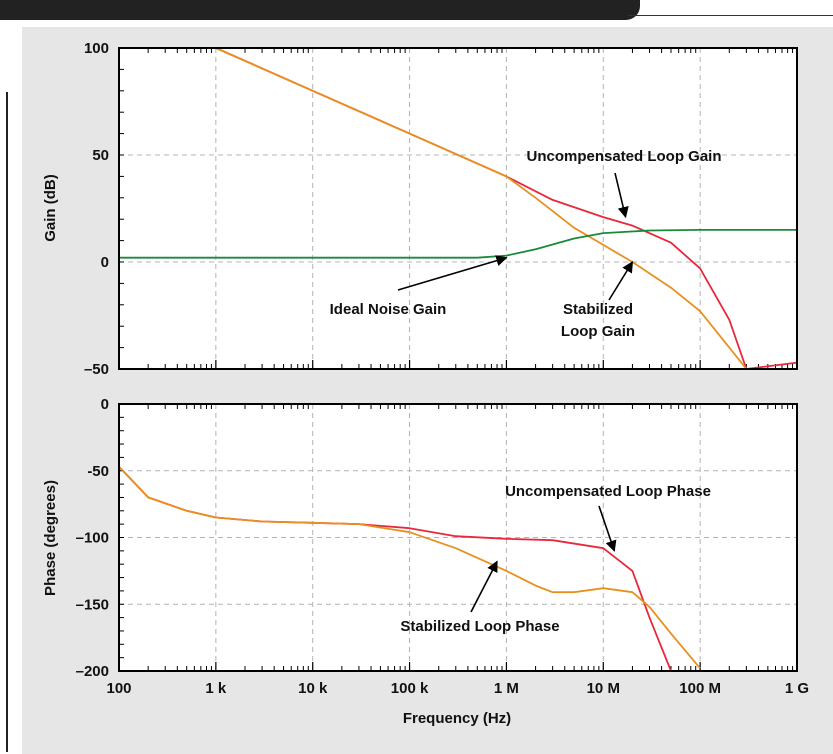  What do you see at coordinates (598, 309) in the screenshot?
I see `annotation-label: Stabilized` at bounding box center [598, 309].